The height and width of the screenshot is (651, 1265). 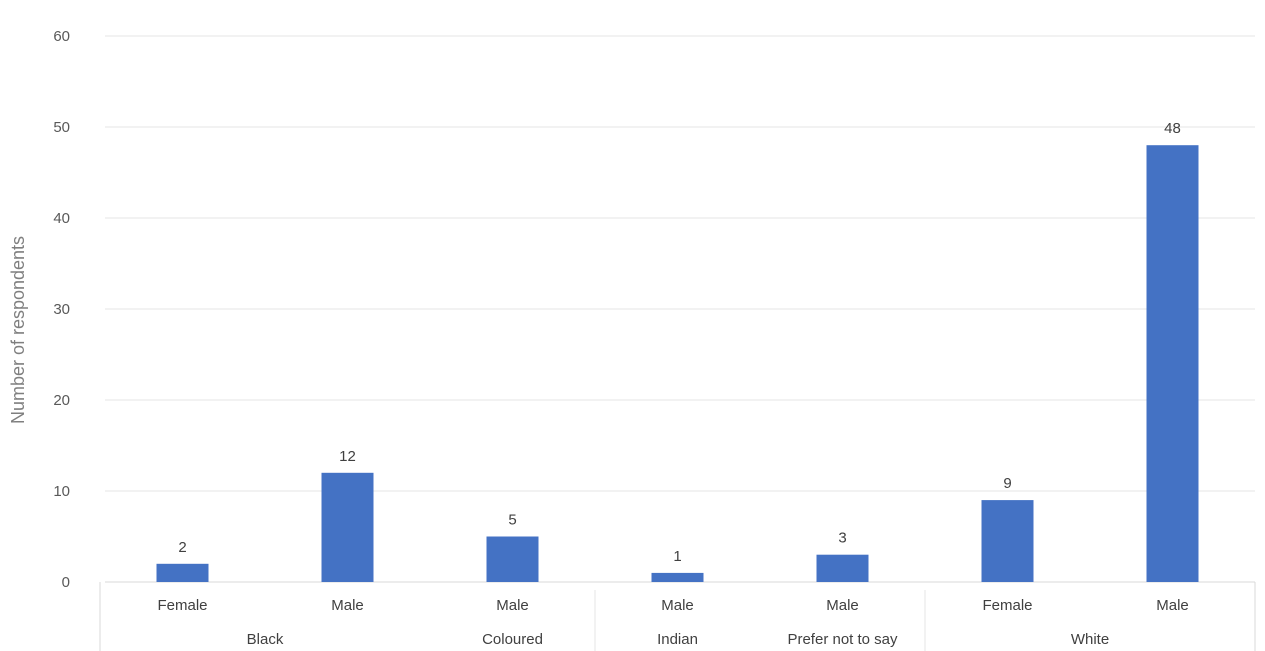 I want to click on y-tick-label: 20, so click(x=61, y=400).